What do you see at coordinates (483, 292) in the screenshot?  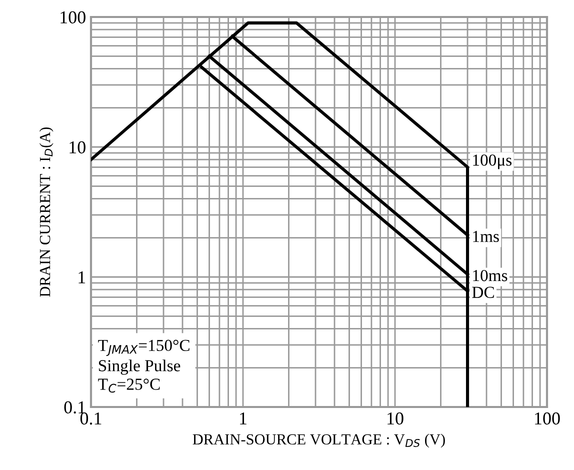 I see `series-label: DC` at bounding box center [483, 292].